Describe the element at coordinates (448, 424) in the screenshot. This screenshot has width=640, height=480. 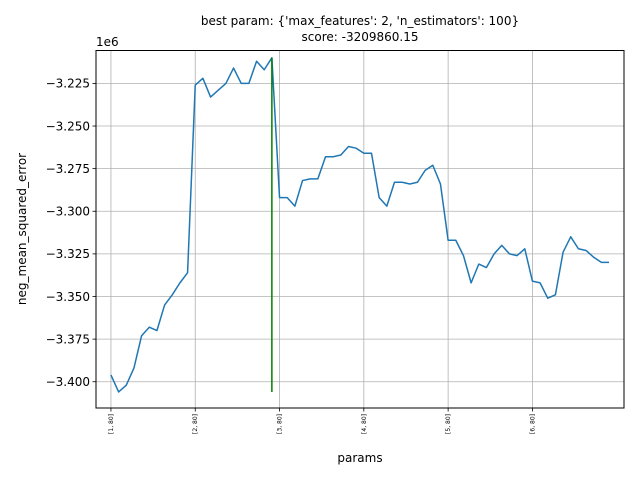
I see `x-tick-label: [5, 80]` at that location.